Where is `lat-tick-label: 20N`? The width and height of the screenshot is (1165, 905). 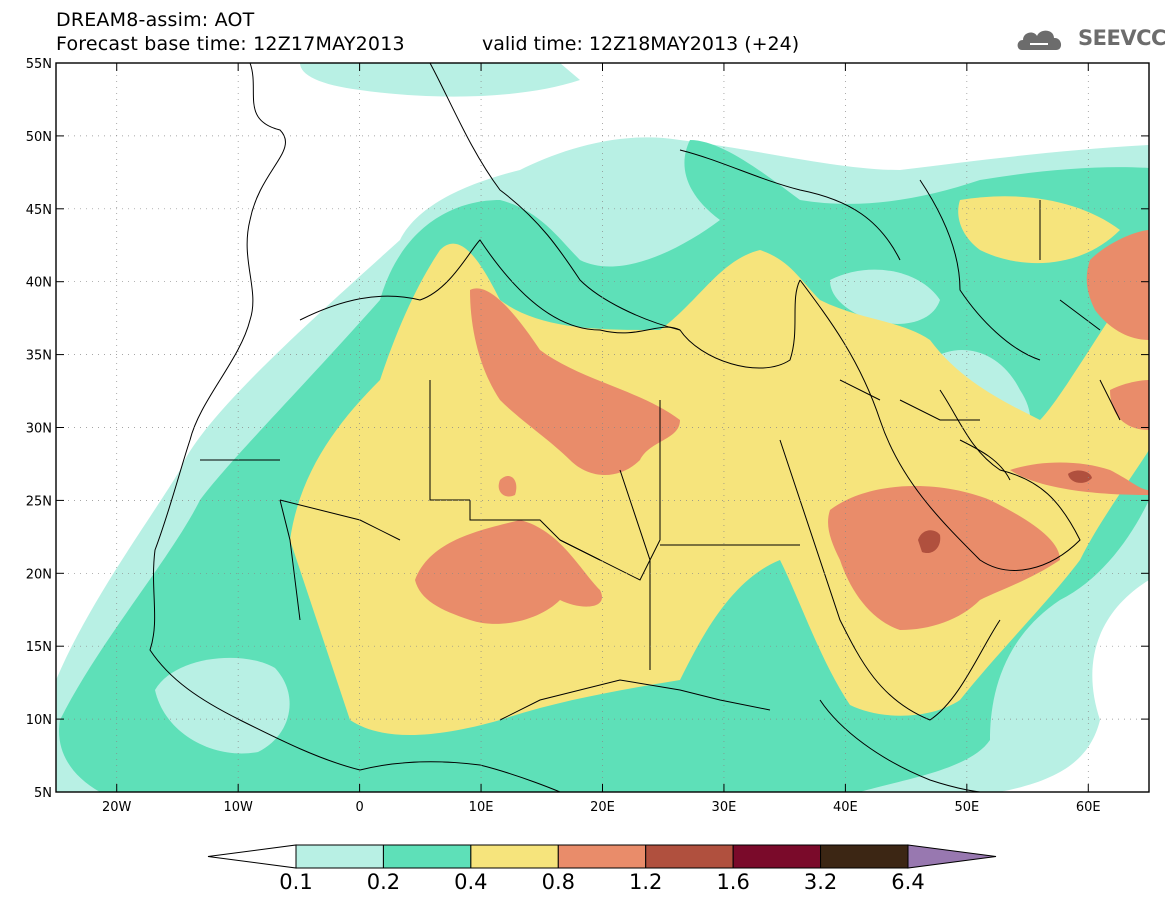
lat-tick-label: 20N is located at coordinates (39, 574).